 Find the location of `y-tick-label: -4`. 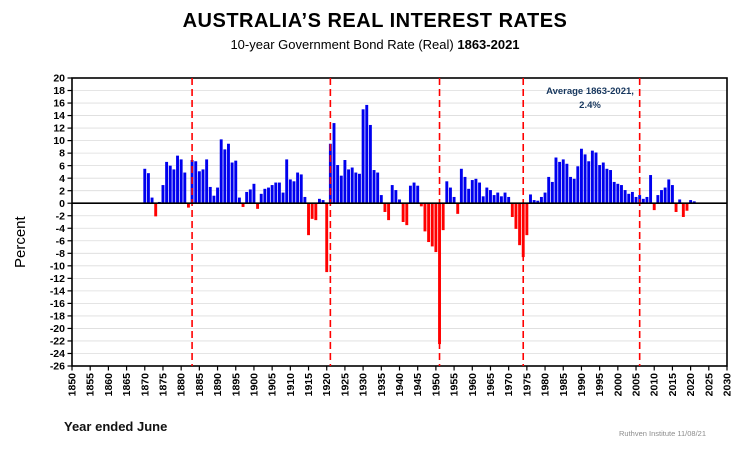

y-tick-label: -4 is located at coordinates (60, 229).